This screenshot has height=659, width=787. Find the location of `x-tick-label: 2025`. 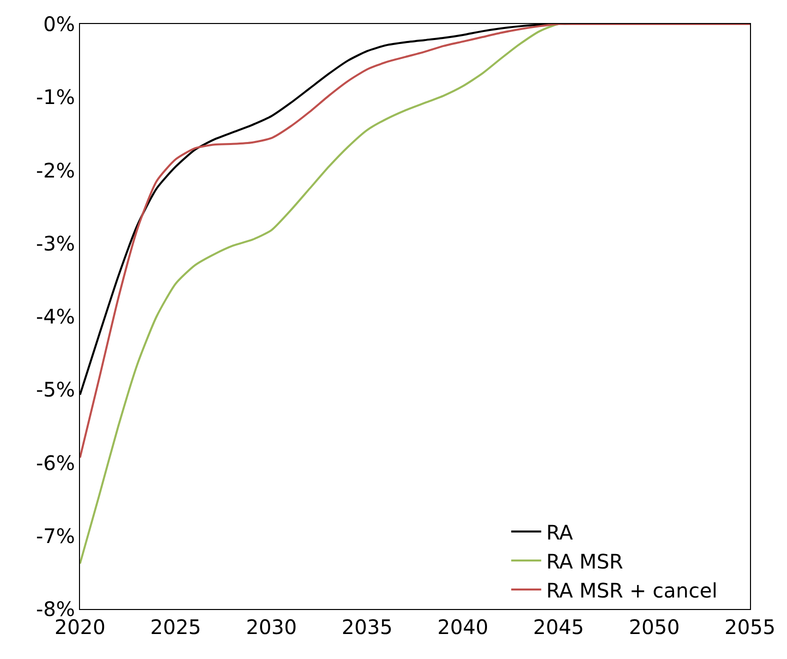

x-tick-label: 2025 is located at coordinates (176, 627).